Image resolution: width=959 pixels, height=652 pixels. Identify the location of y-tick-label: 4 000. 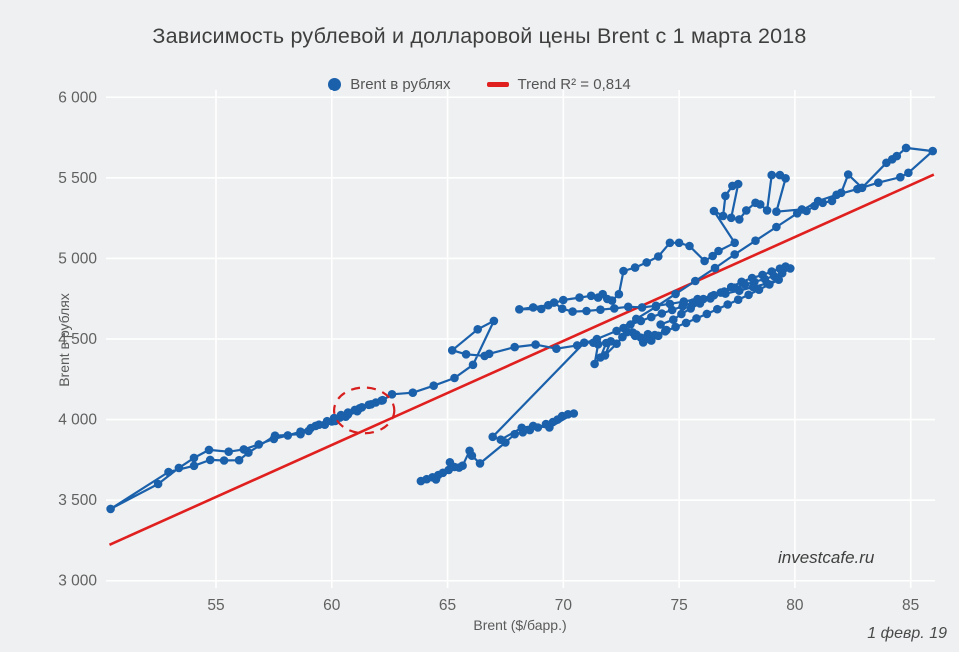
(77, 420).